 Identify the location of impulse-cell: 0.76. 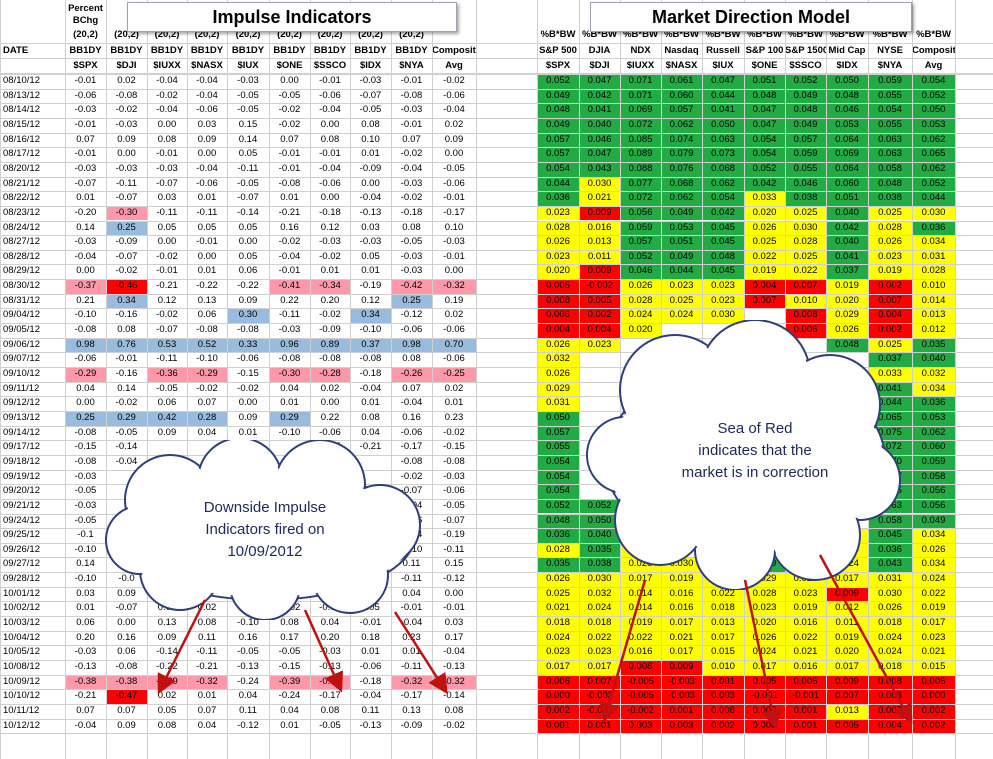
(126, 345).